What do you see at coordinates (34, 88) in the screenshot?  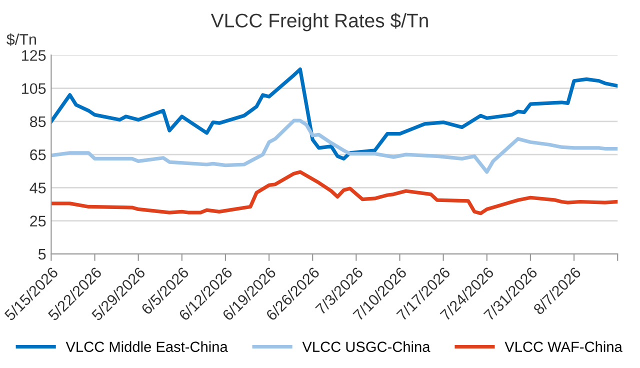 I see `y-tick-label: 105` at bounding box center [34, 88].